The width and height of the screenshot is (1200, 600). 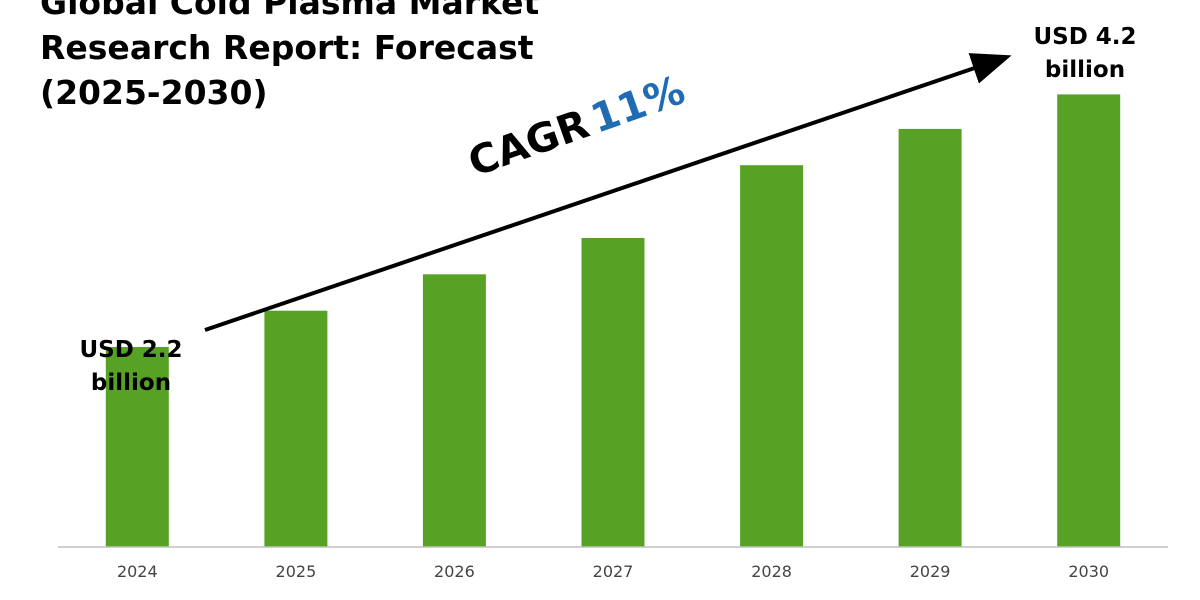 I want to click on x-tick-label-2030: 2030, so click(x=1088, y=571).